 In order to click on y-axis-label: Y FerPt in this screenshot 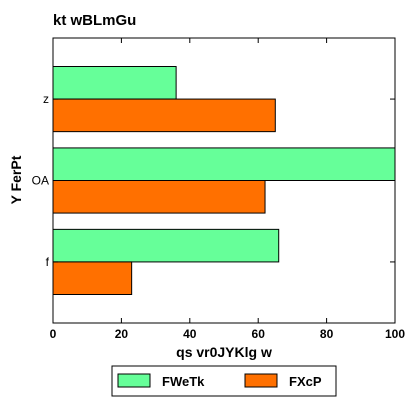, I will do `click(16, 179)`.